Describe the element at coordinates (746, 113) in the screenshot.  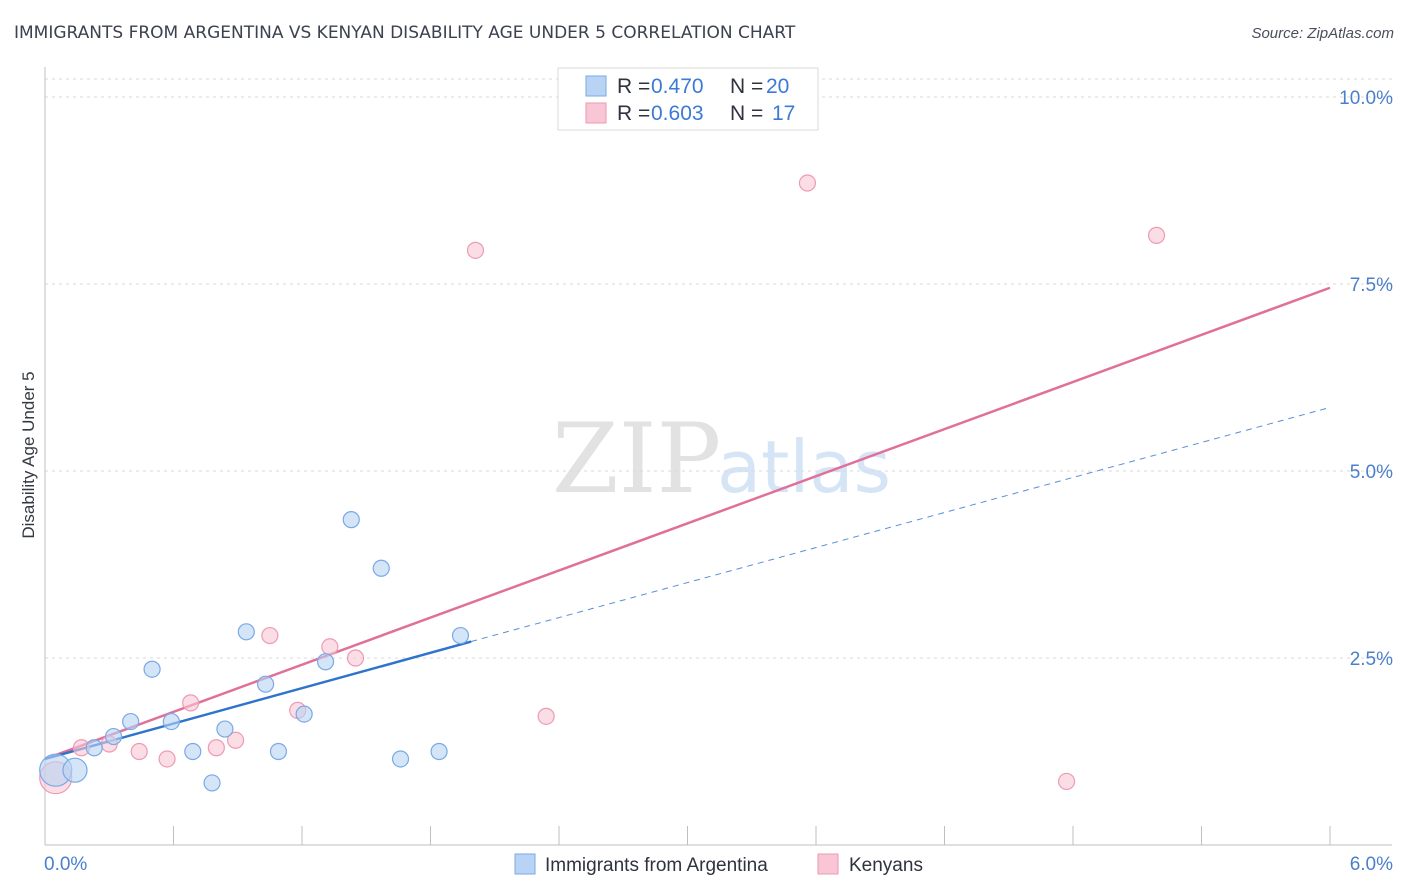
I see `legend-n-label-kenyans: N =` at that location.